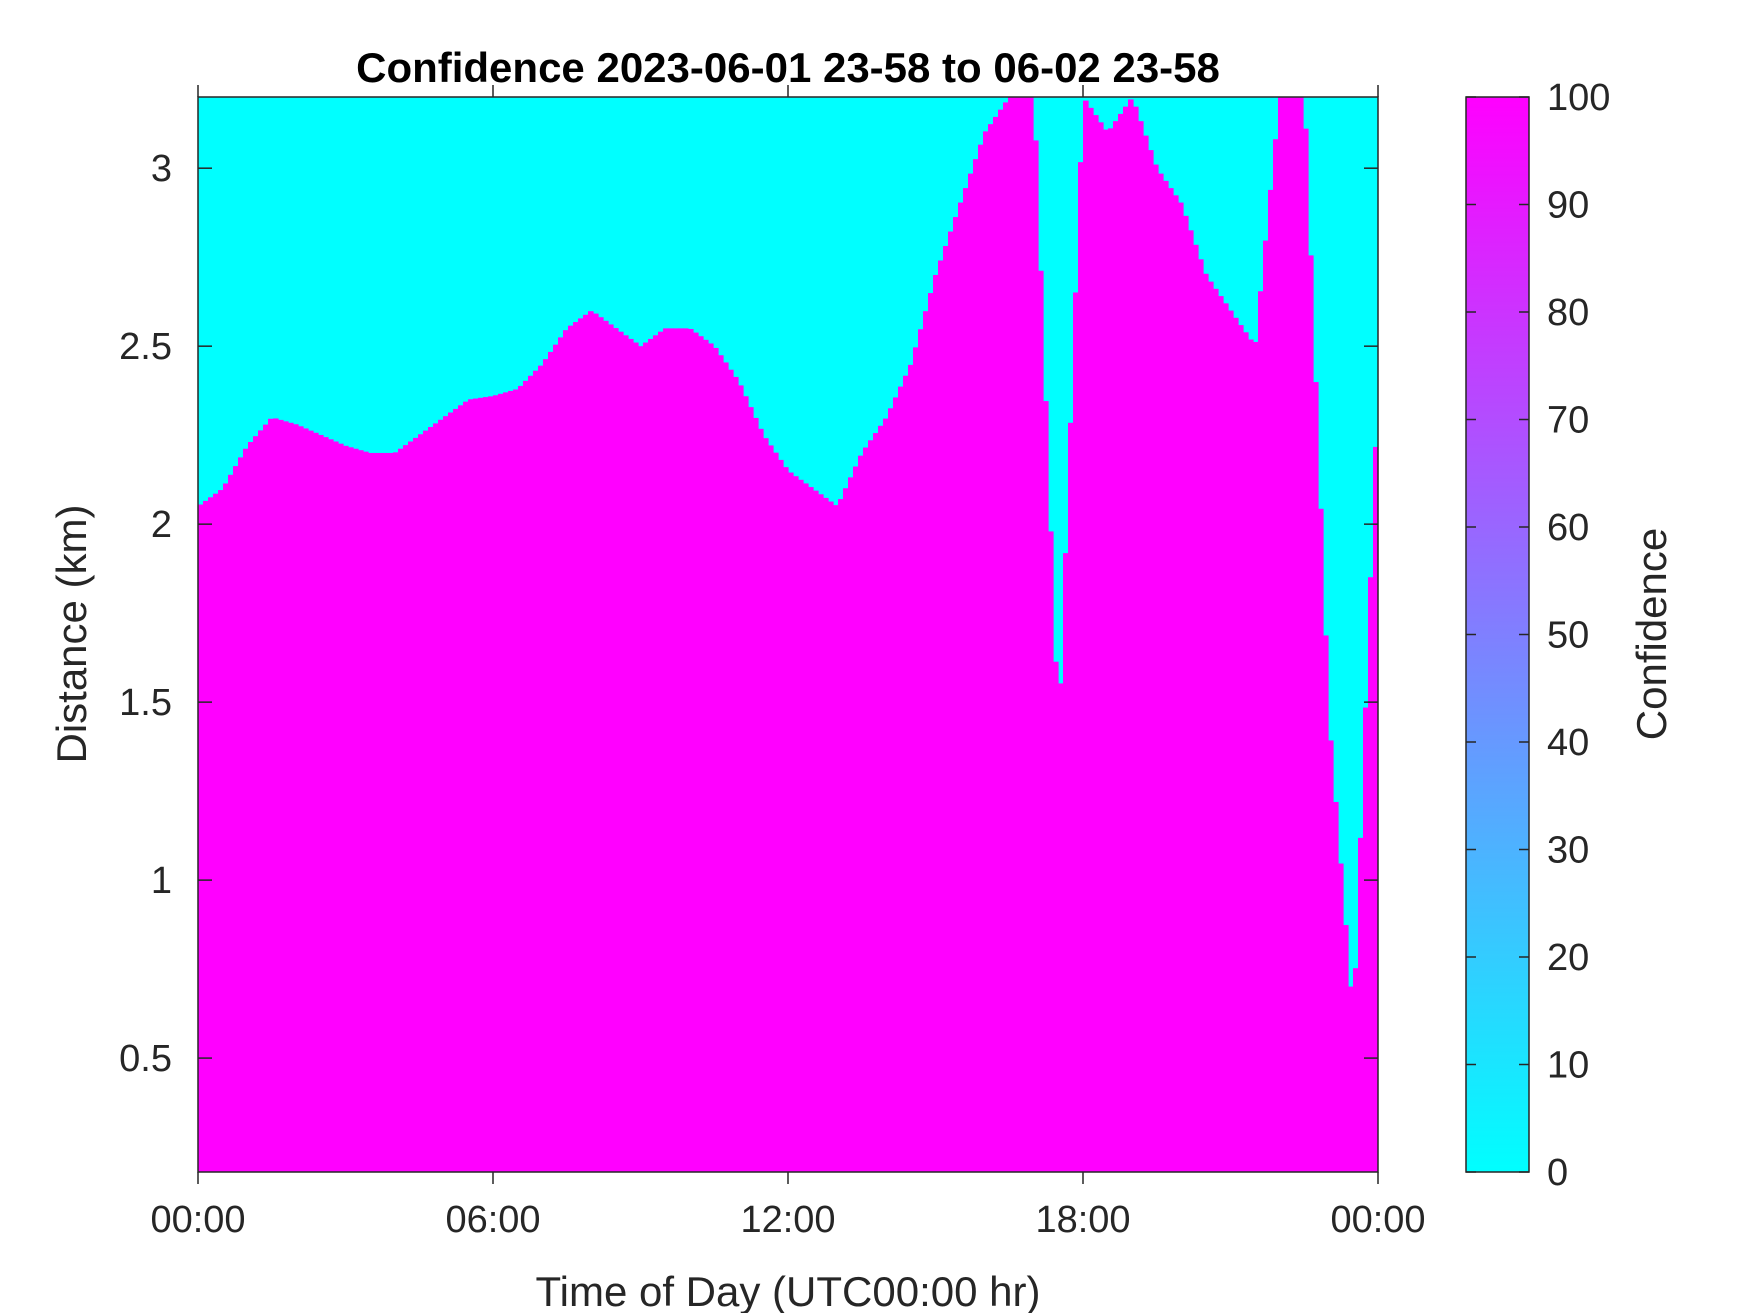  I want to click on x-tick-label: 12:00, so click(787, 1220).